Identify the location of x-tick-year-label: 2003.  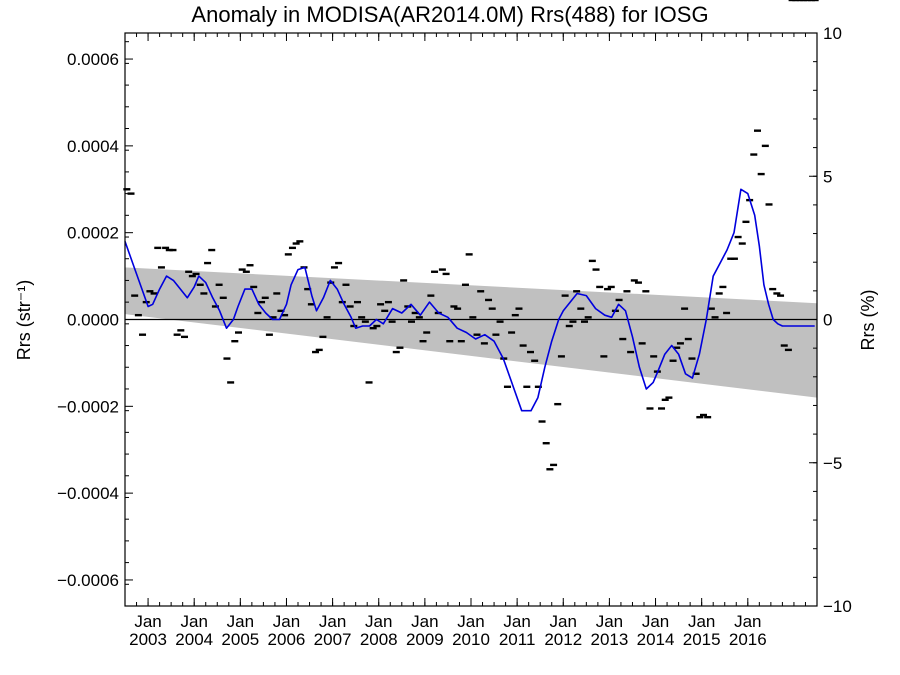
(148, 639).